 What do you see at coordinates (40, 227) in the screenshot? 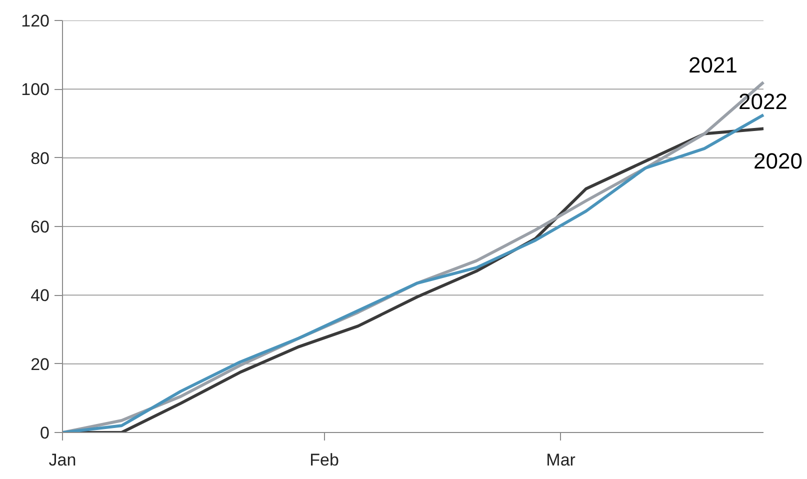
I see `y-tick-label: 60` at bounding box center [40, 227].